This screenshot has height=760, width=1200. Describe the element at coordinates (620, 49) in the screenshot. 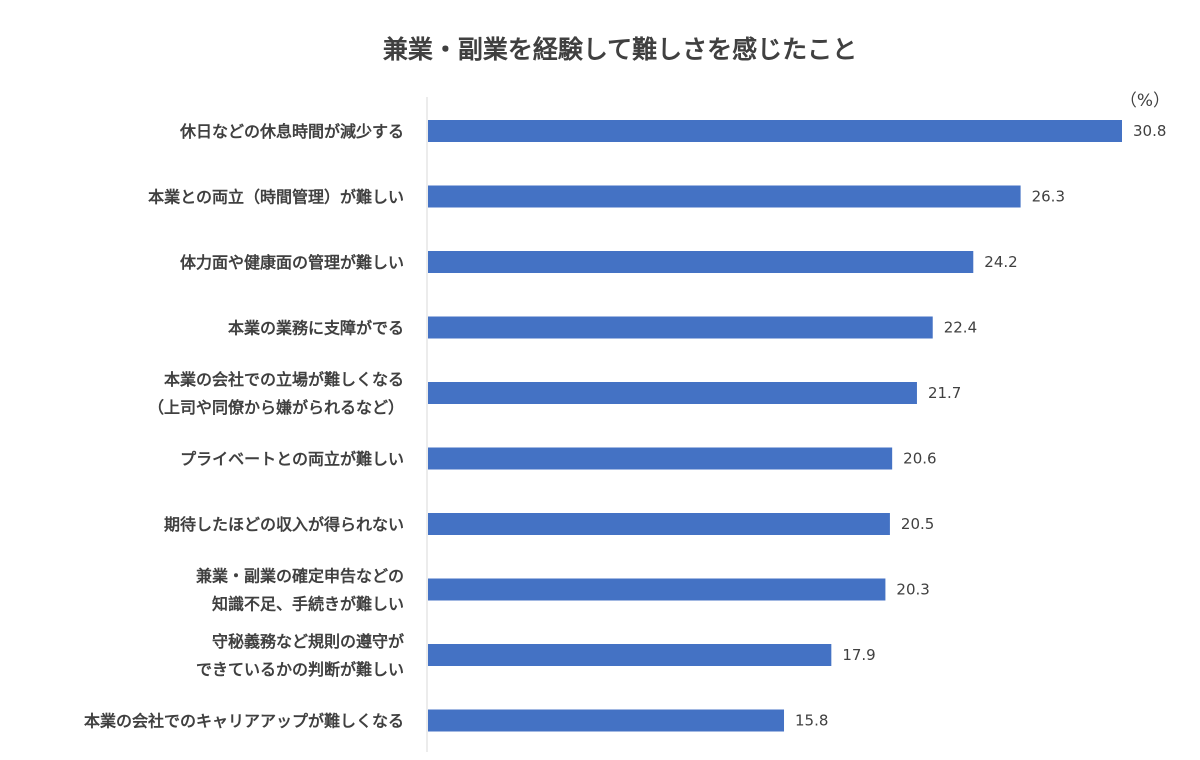

I see `chart-title: 兼業・副業を経験して難しさを感じたこと` at that location.